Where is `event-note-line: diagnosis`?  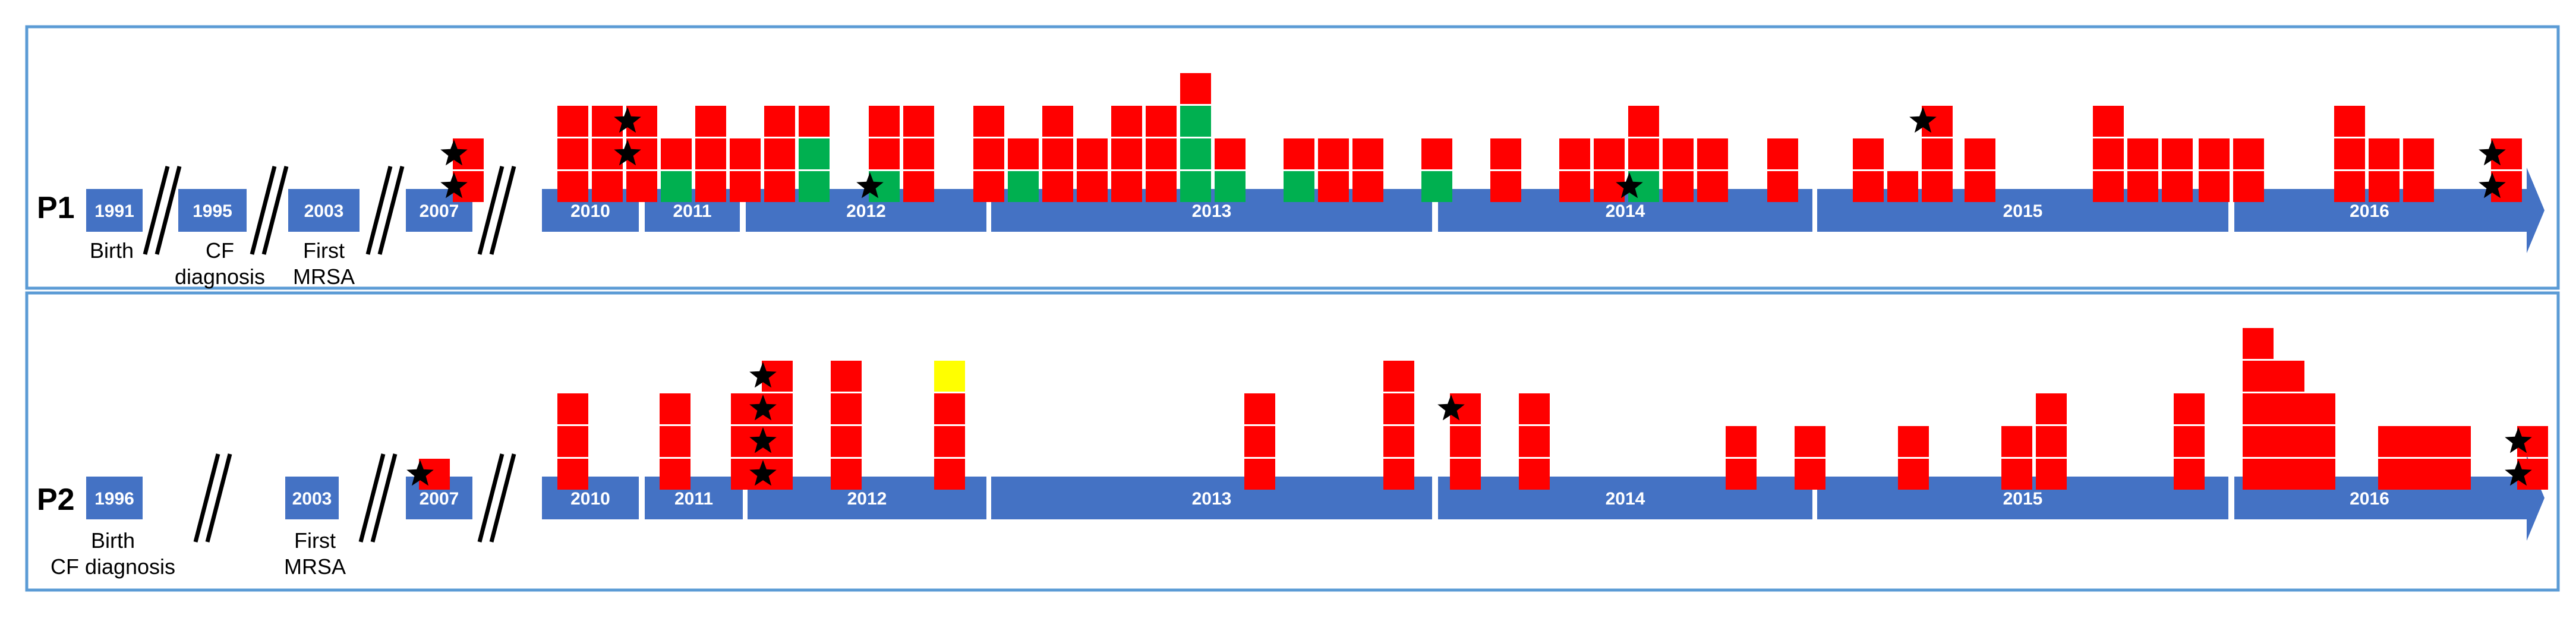 event-note-line: diagnosis is located at coordinates (220, 276).